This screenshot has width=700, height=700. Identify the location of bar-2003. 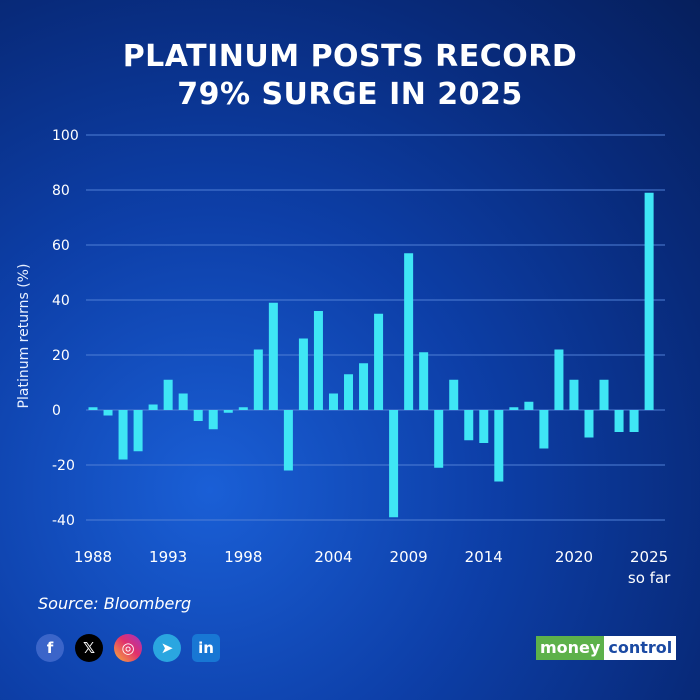
(318, 360).